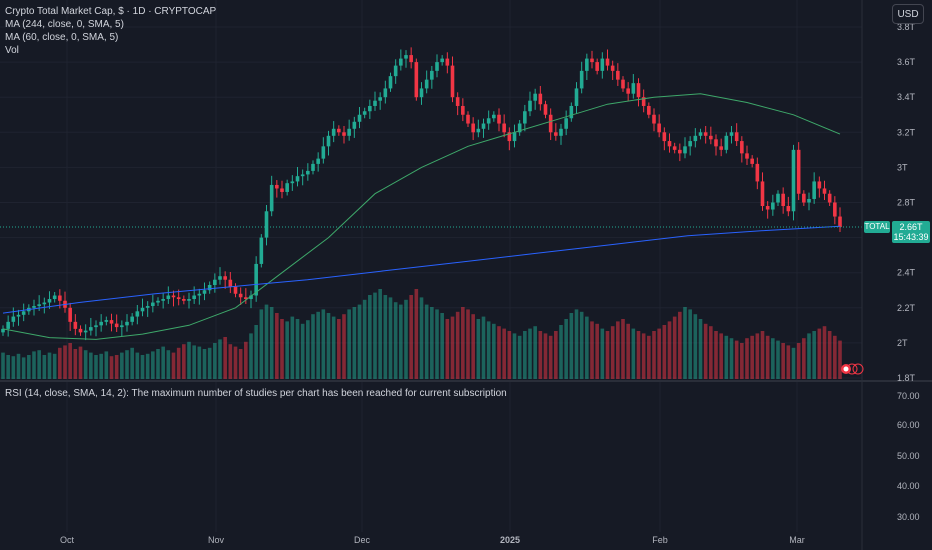 This screenshot has height=550, width=932. I want to click on rsi-tick-label: 50.00, so click(908, 456).